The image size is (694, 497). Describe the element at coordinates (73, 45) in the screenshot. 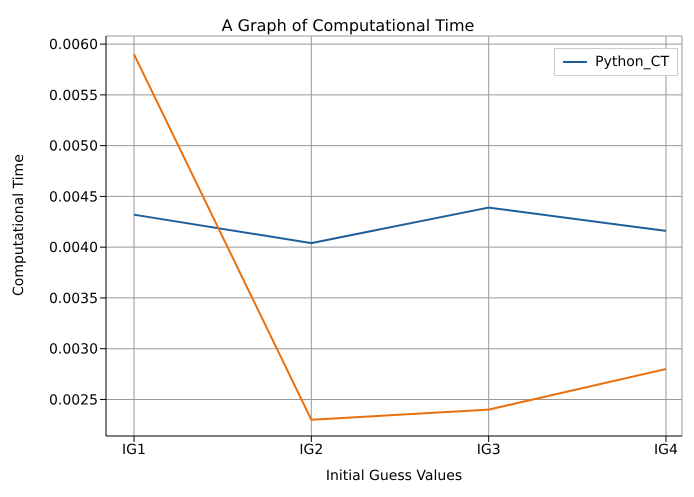

I see `y-tick-label: 0.0060` at that location.